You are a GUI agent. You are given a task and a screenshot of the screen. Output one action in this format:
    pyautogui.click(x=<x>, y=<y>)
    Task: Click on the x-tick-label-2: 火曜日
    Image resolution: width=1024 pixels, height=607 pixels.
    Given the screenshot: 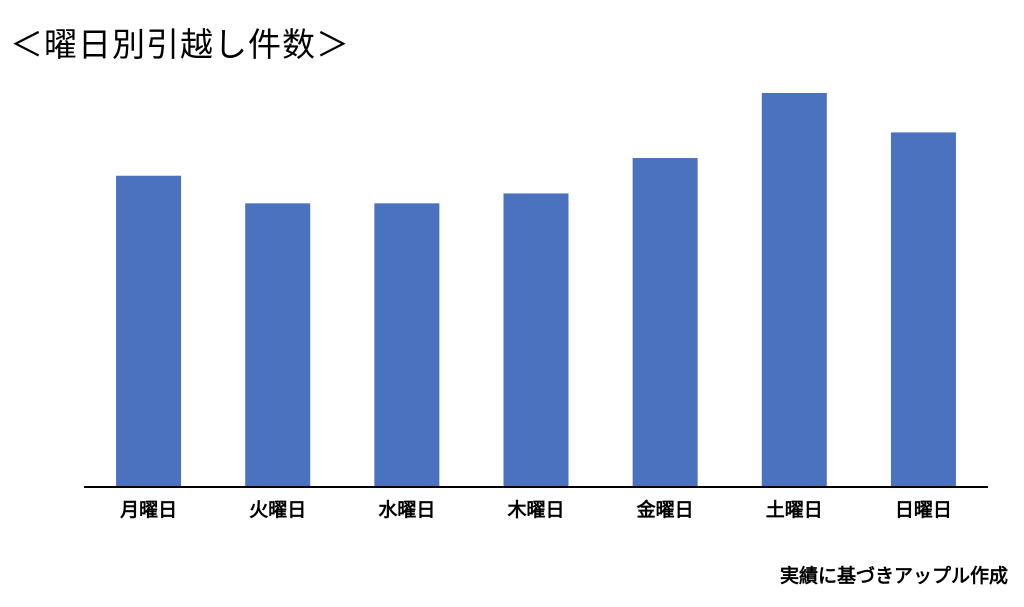 What is the action you would take?
    pyautogui.click(x=277, y=510)
    